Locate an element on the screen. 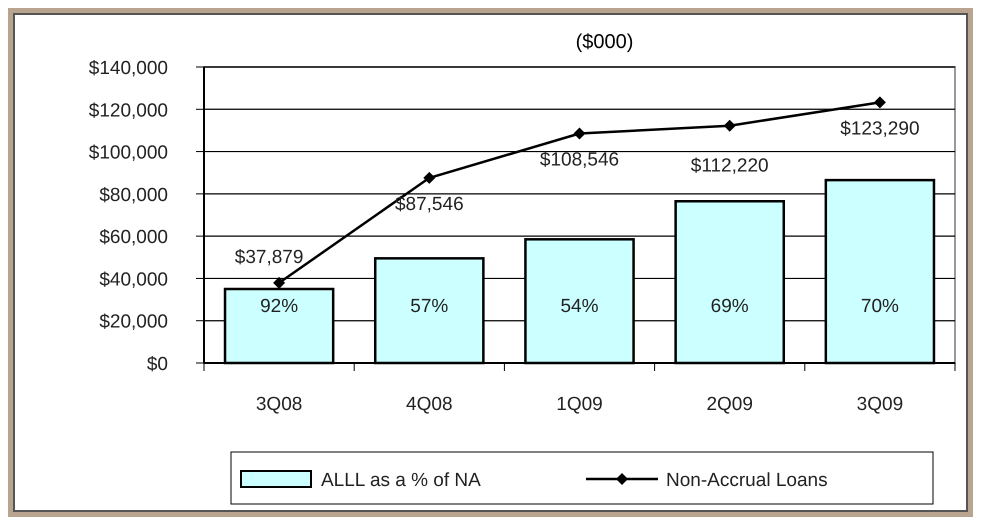 This screenshot has height=525, width=981. x-tick-label: 2Q09 is located at coordinates (729, 404).